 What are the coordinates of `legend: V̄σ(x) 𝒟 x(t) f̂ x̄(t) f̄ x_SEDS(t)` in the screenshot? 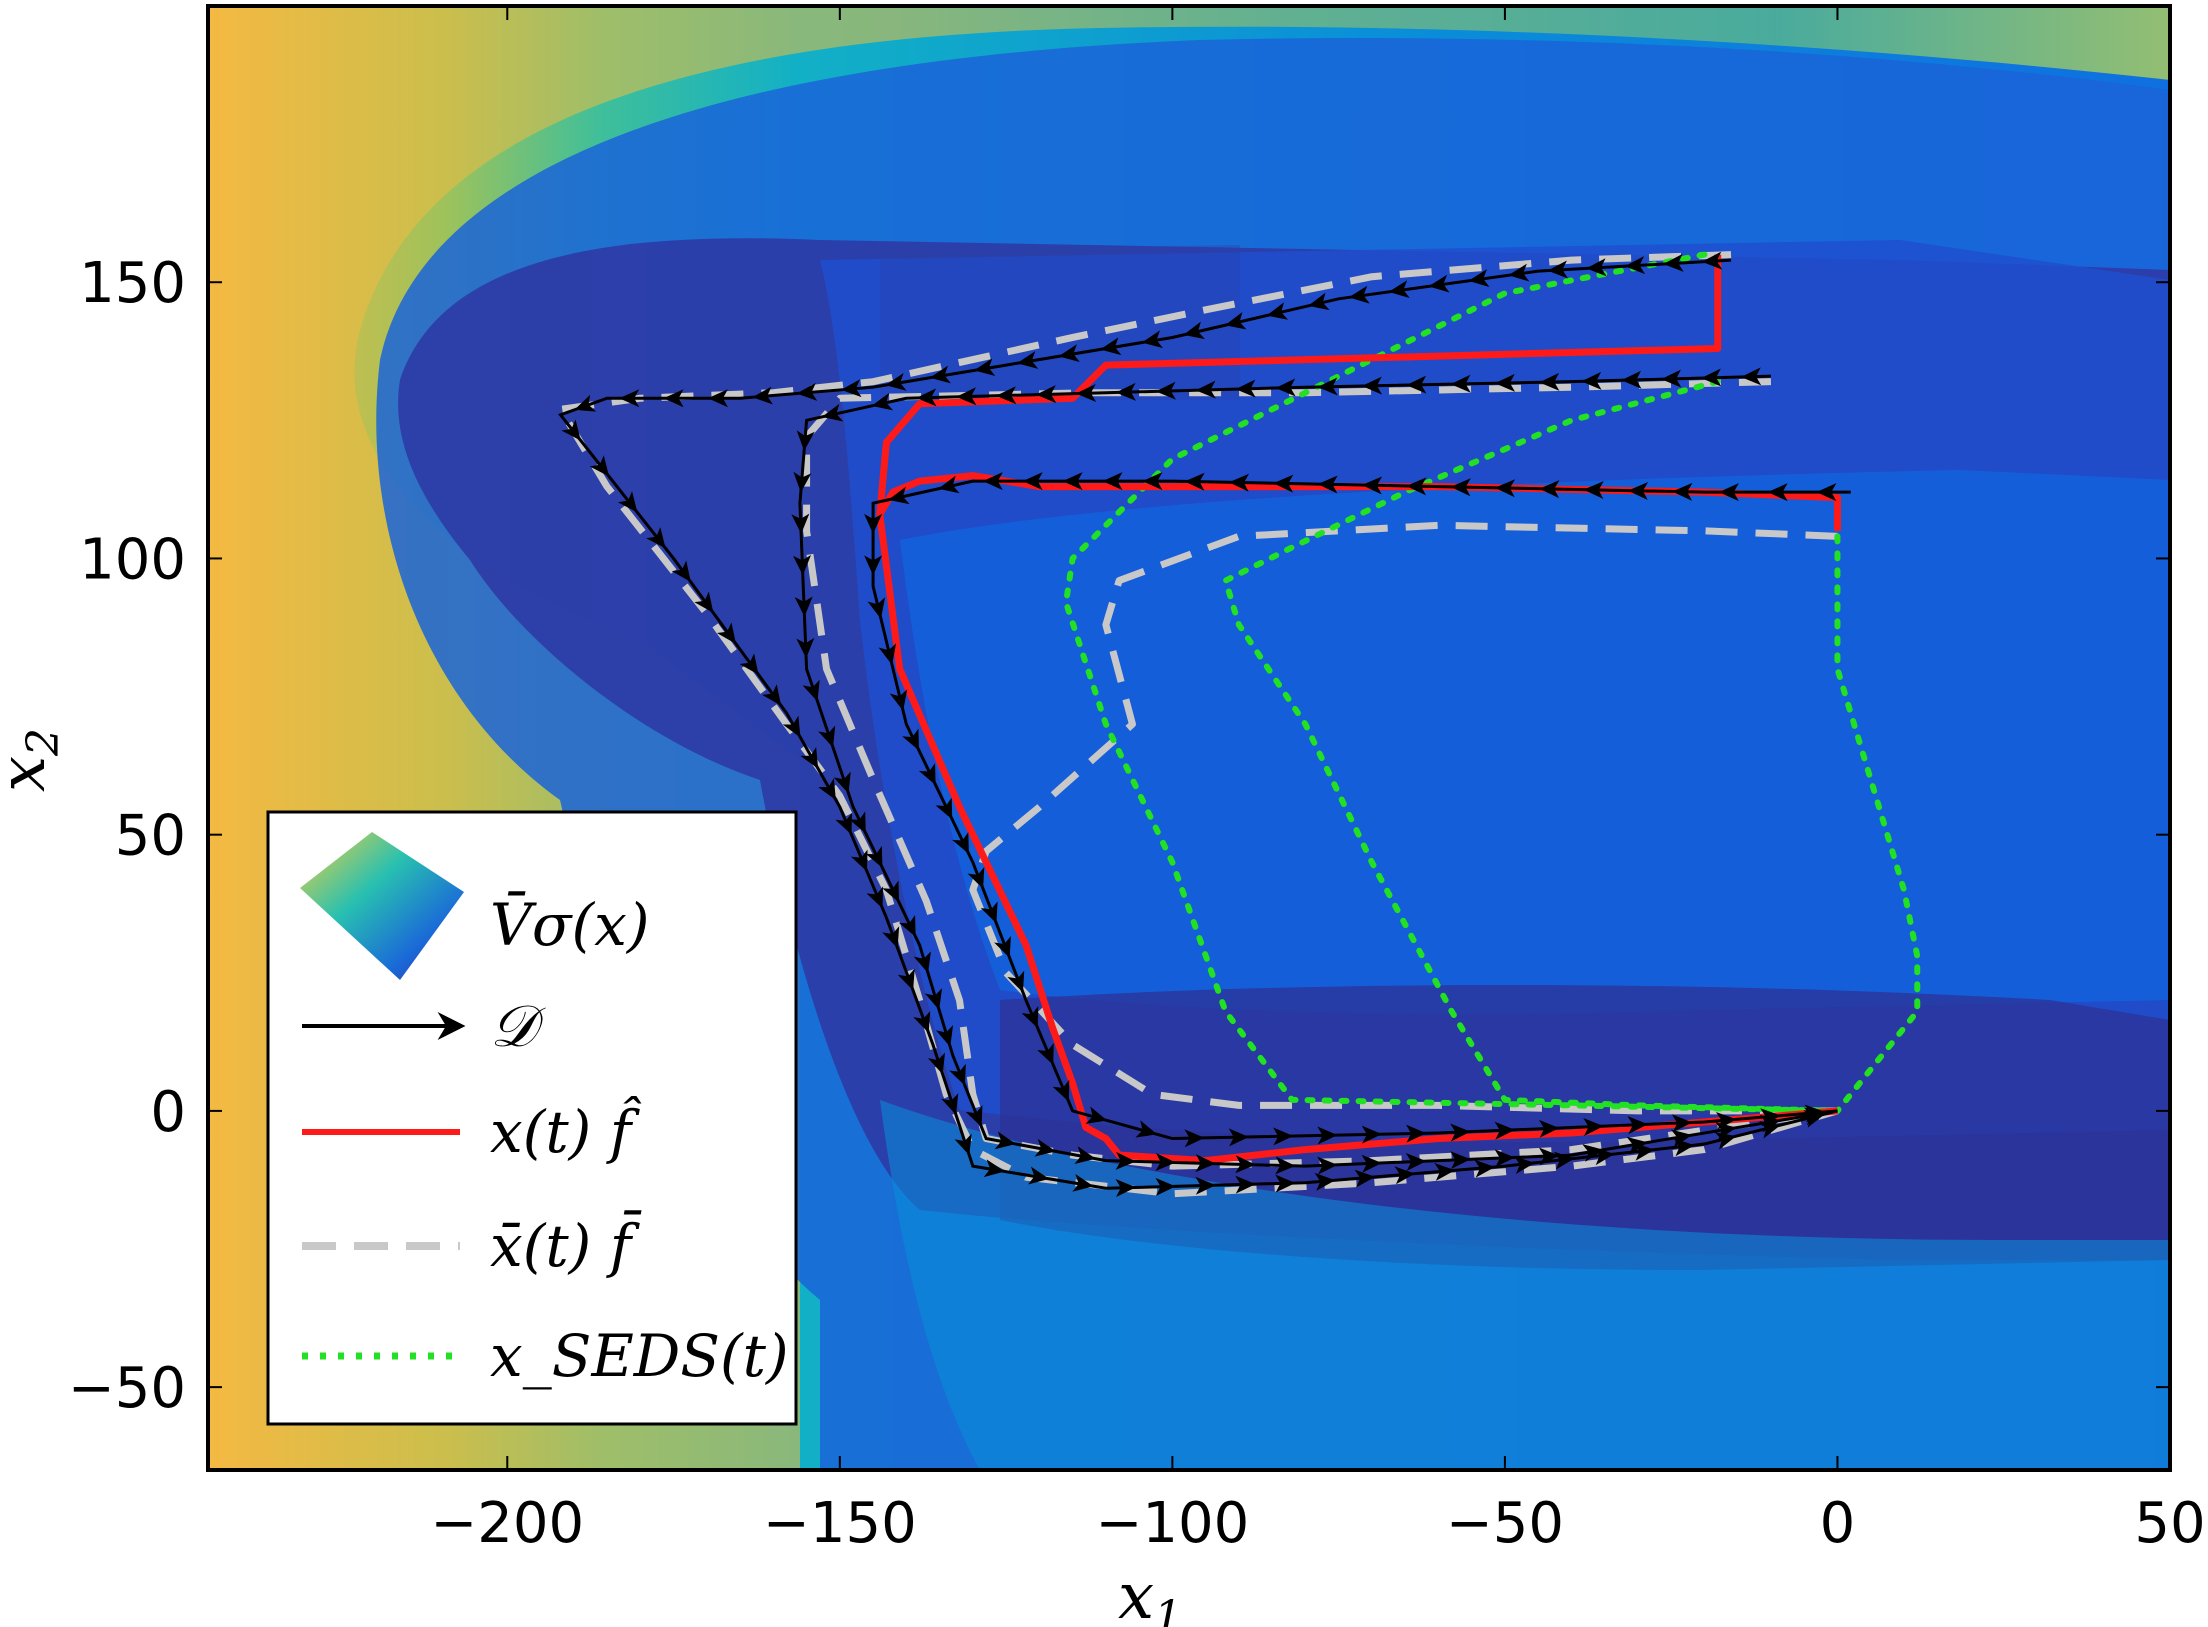 It's located at (532, 1118).